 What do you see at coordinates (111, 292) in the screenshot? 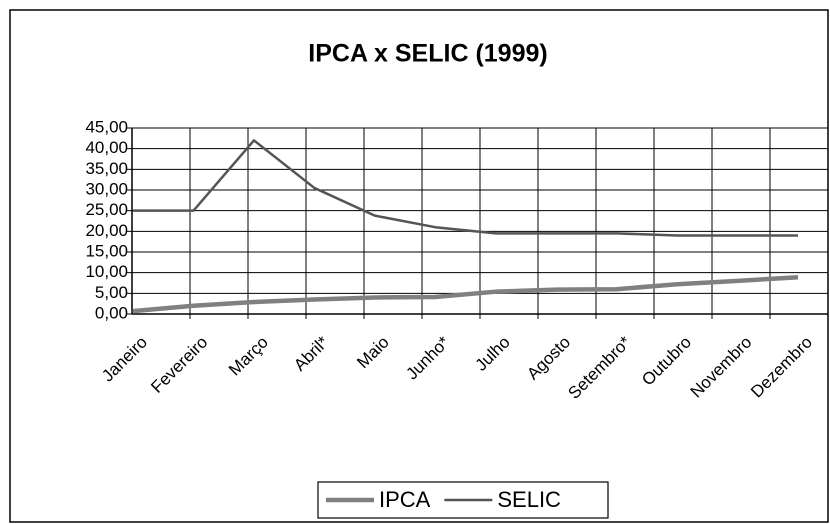
I see `y-tick-label: 5,00` at bounding box center [111, 292].